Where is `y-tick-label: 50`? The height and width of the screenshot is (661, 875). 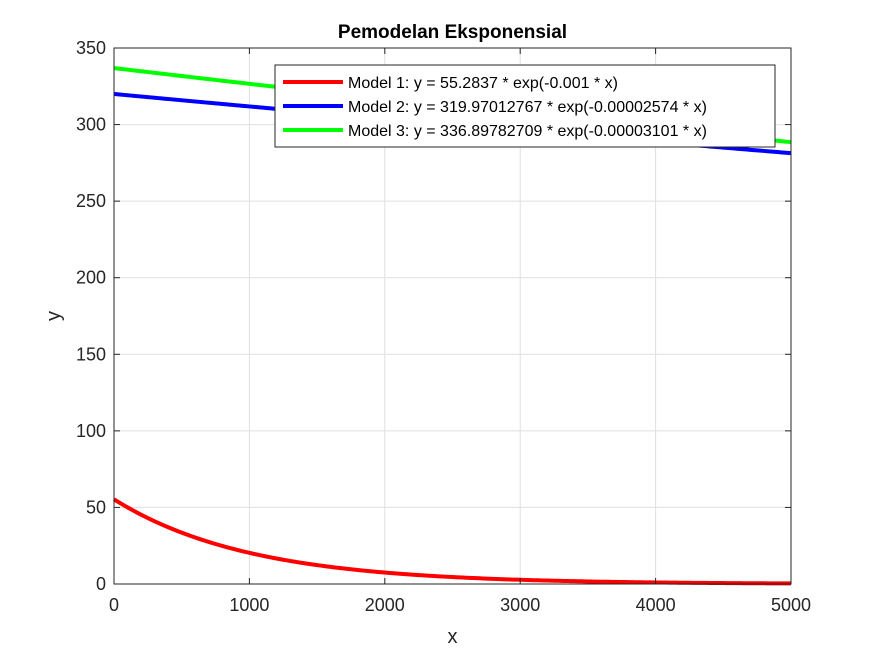 y-tick-label: 50 is located at coordinates (96, 507).